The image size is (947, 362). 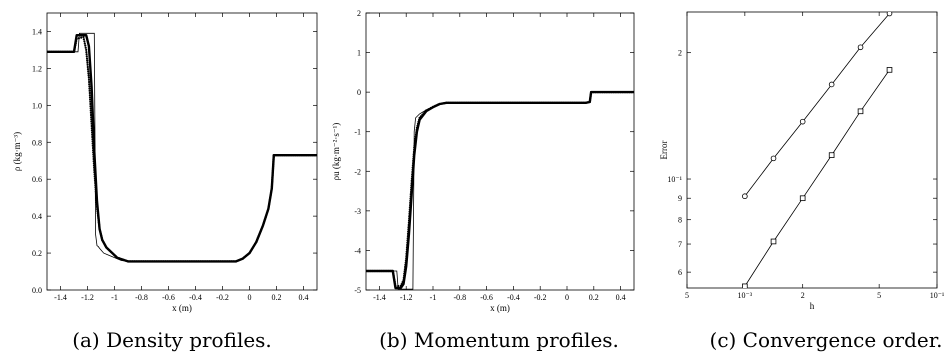 I want to click on x-tick-label: -0.4, so click(x=513, y=297).